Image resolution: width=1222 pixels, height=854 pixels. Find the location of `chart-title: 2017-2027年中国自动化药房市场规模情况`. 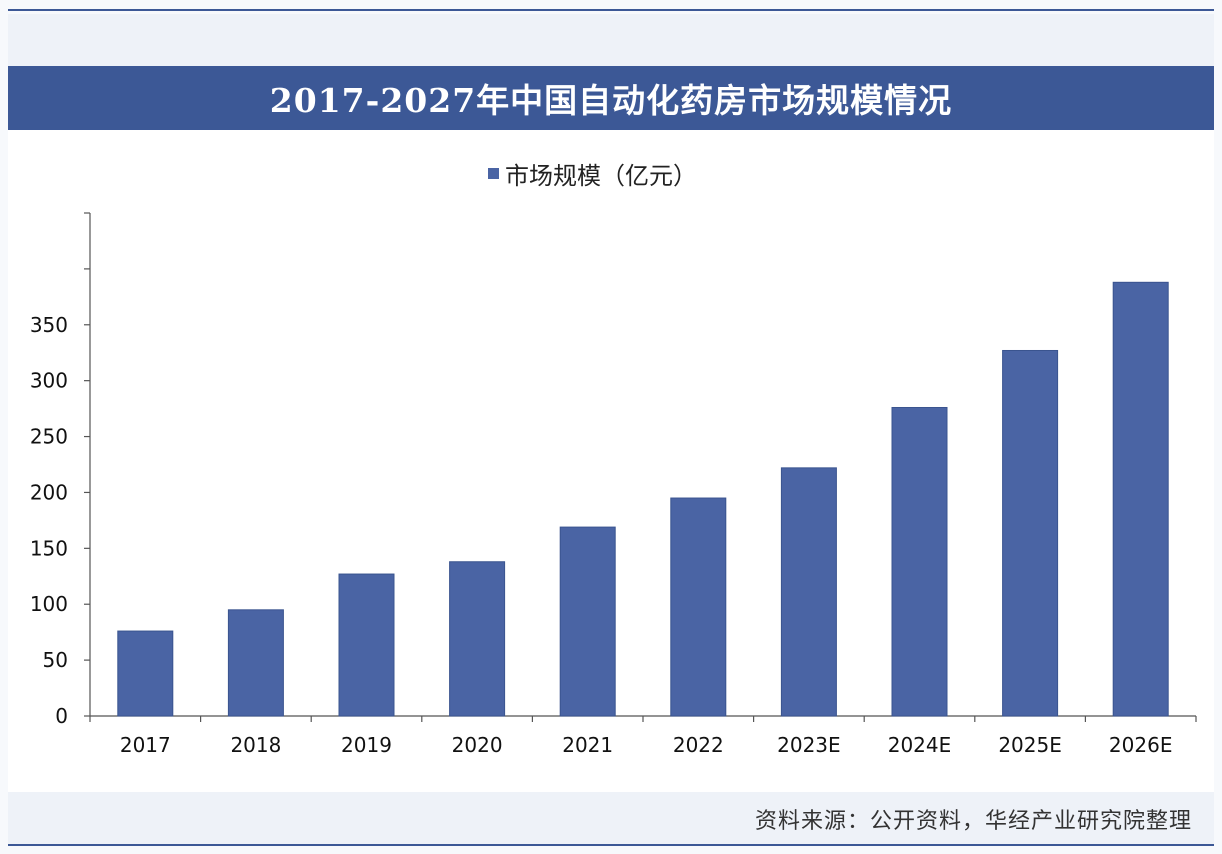

chart-title: 2017-2027年中国自动化药房市场规模情况 is located at coordinates (611, 100).